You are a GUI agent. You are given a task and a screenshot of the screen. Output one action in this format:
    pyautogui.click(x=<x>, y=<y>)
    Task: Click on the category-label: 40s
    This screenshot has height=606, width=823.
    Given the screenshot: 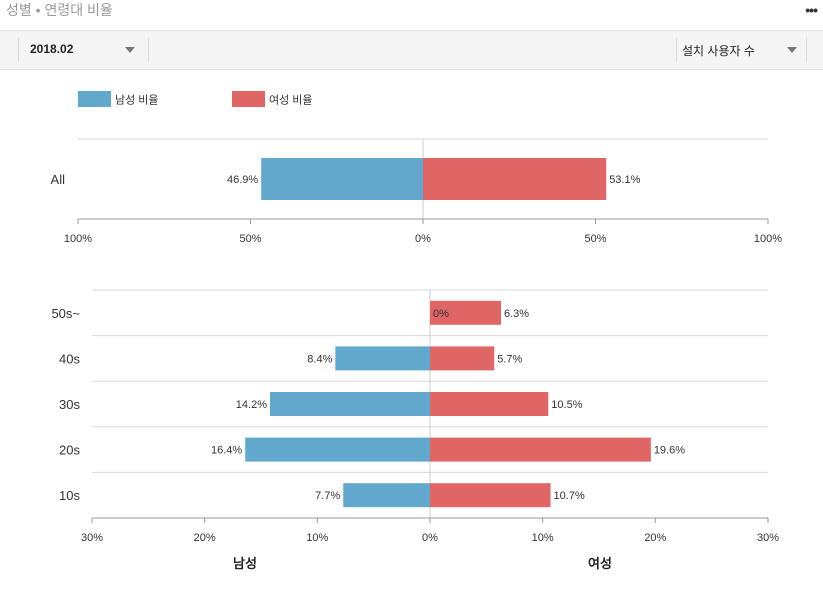 What is the action you would take?
    pyautogui.click(x=69, y=358)
    